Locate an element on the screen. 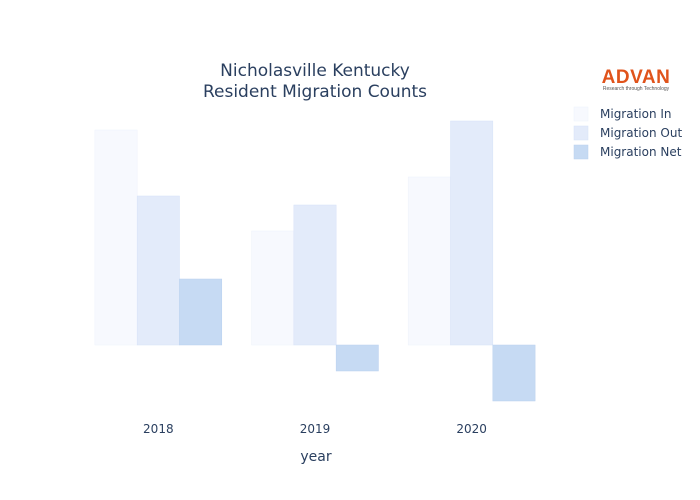 Image resolution: width=700 pixels, height=500 pixels. legend: Migration In Migration Out Migration Net is located at coordinates (627, 133).